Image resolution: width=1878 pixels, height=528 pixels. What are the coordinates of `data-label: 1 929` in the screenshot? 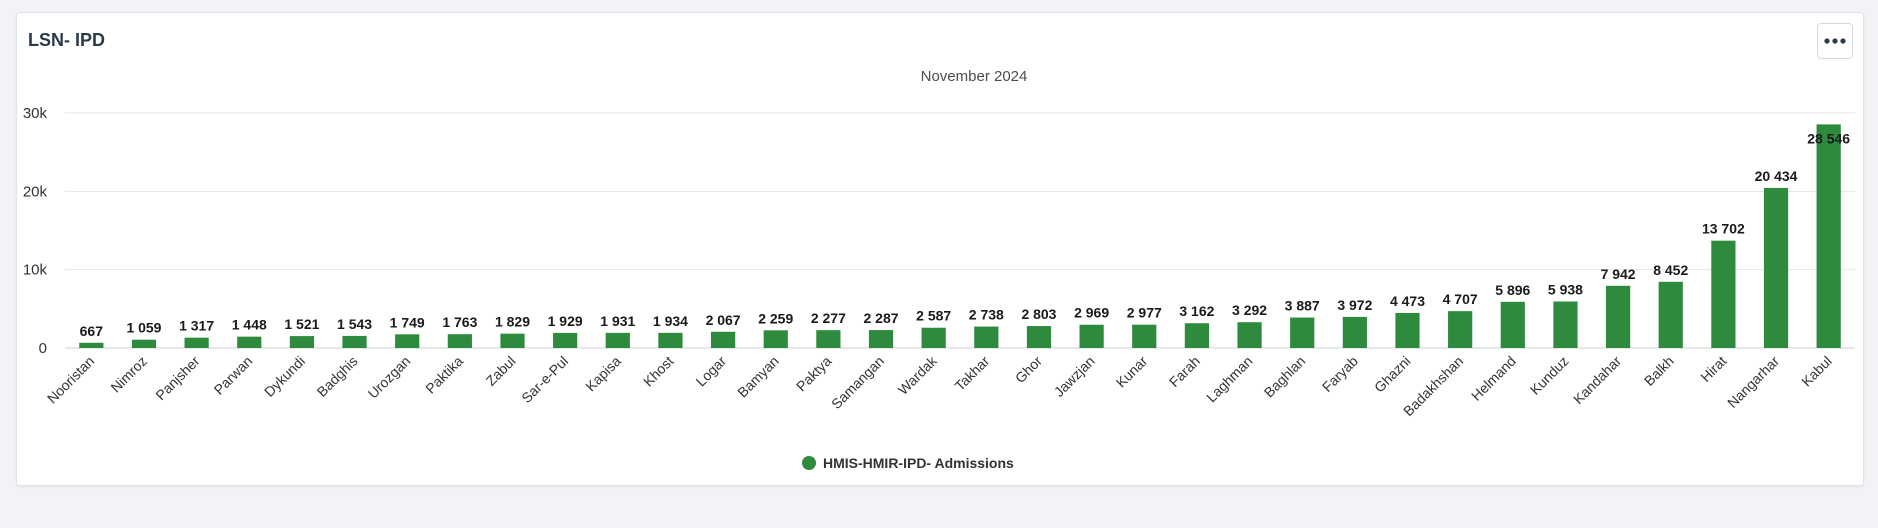 It's located at (565, 321).